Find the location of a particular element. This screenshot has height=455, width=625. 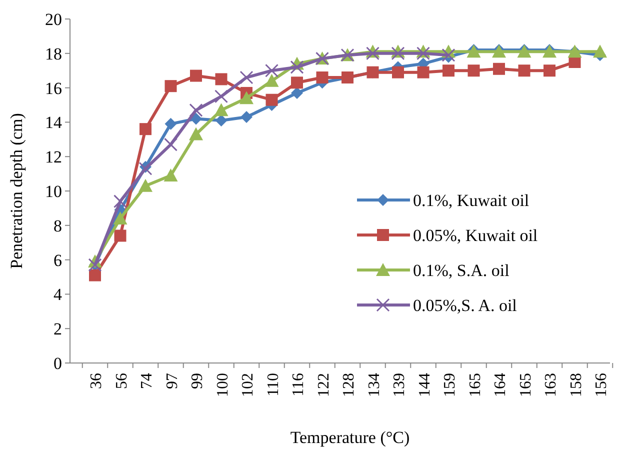

legend-label: 0.1%, S.A. oil is located at coordinates (461, 270).